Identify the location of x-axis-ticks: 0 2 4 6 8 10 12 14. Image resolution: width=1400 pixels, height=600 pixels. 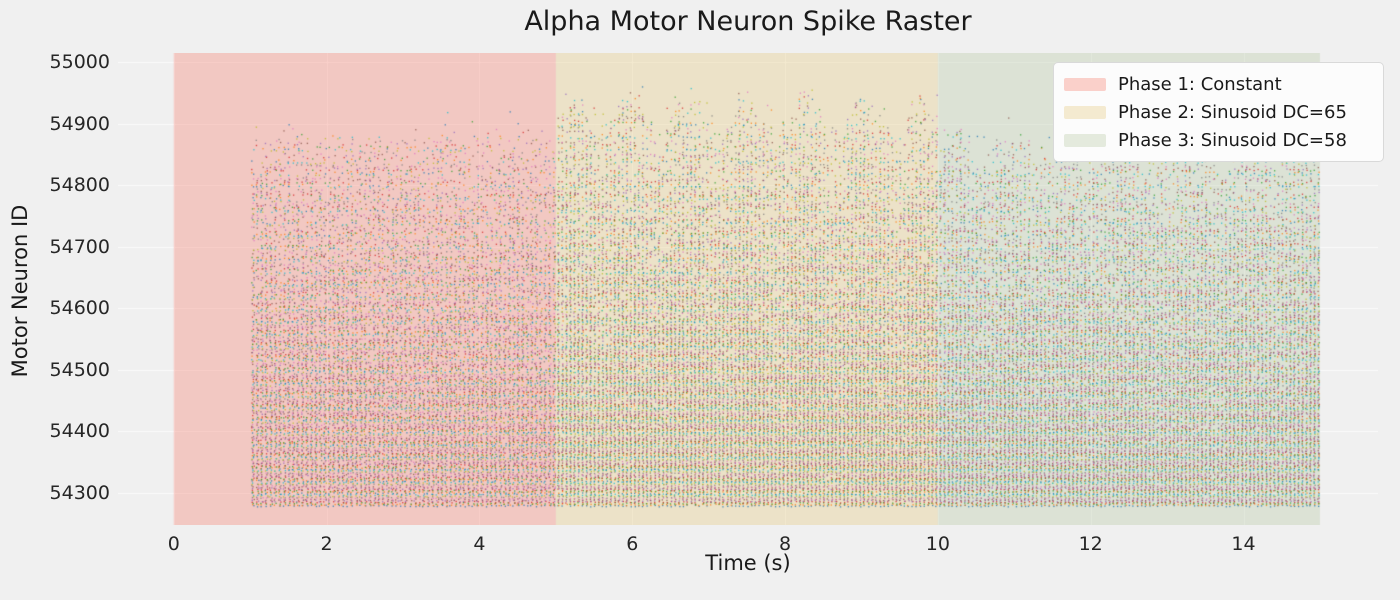
(748, 546).